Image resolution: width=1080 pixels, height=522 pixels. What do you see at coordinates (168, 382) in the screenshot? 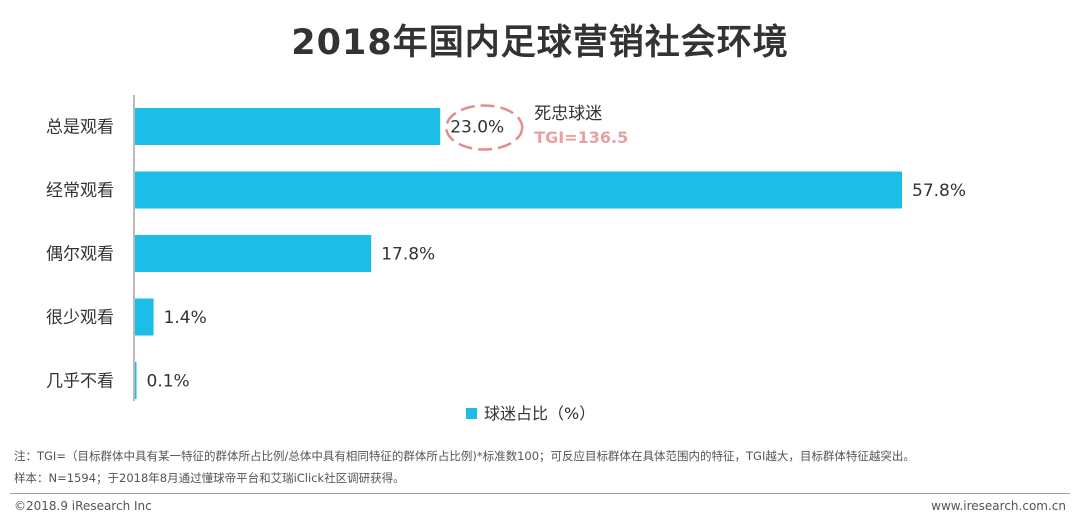
I see `value-label: 0.1%` at bounding box center [168, 382].